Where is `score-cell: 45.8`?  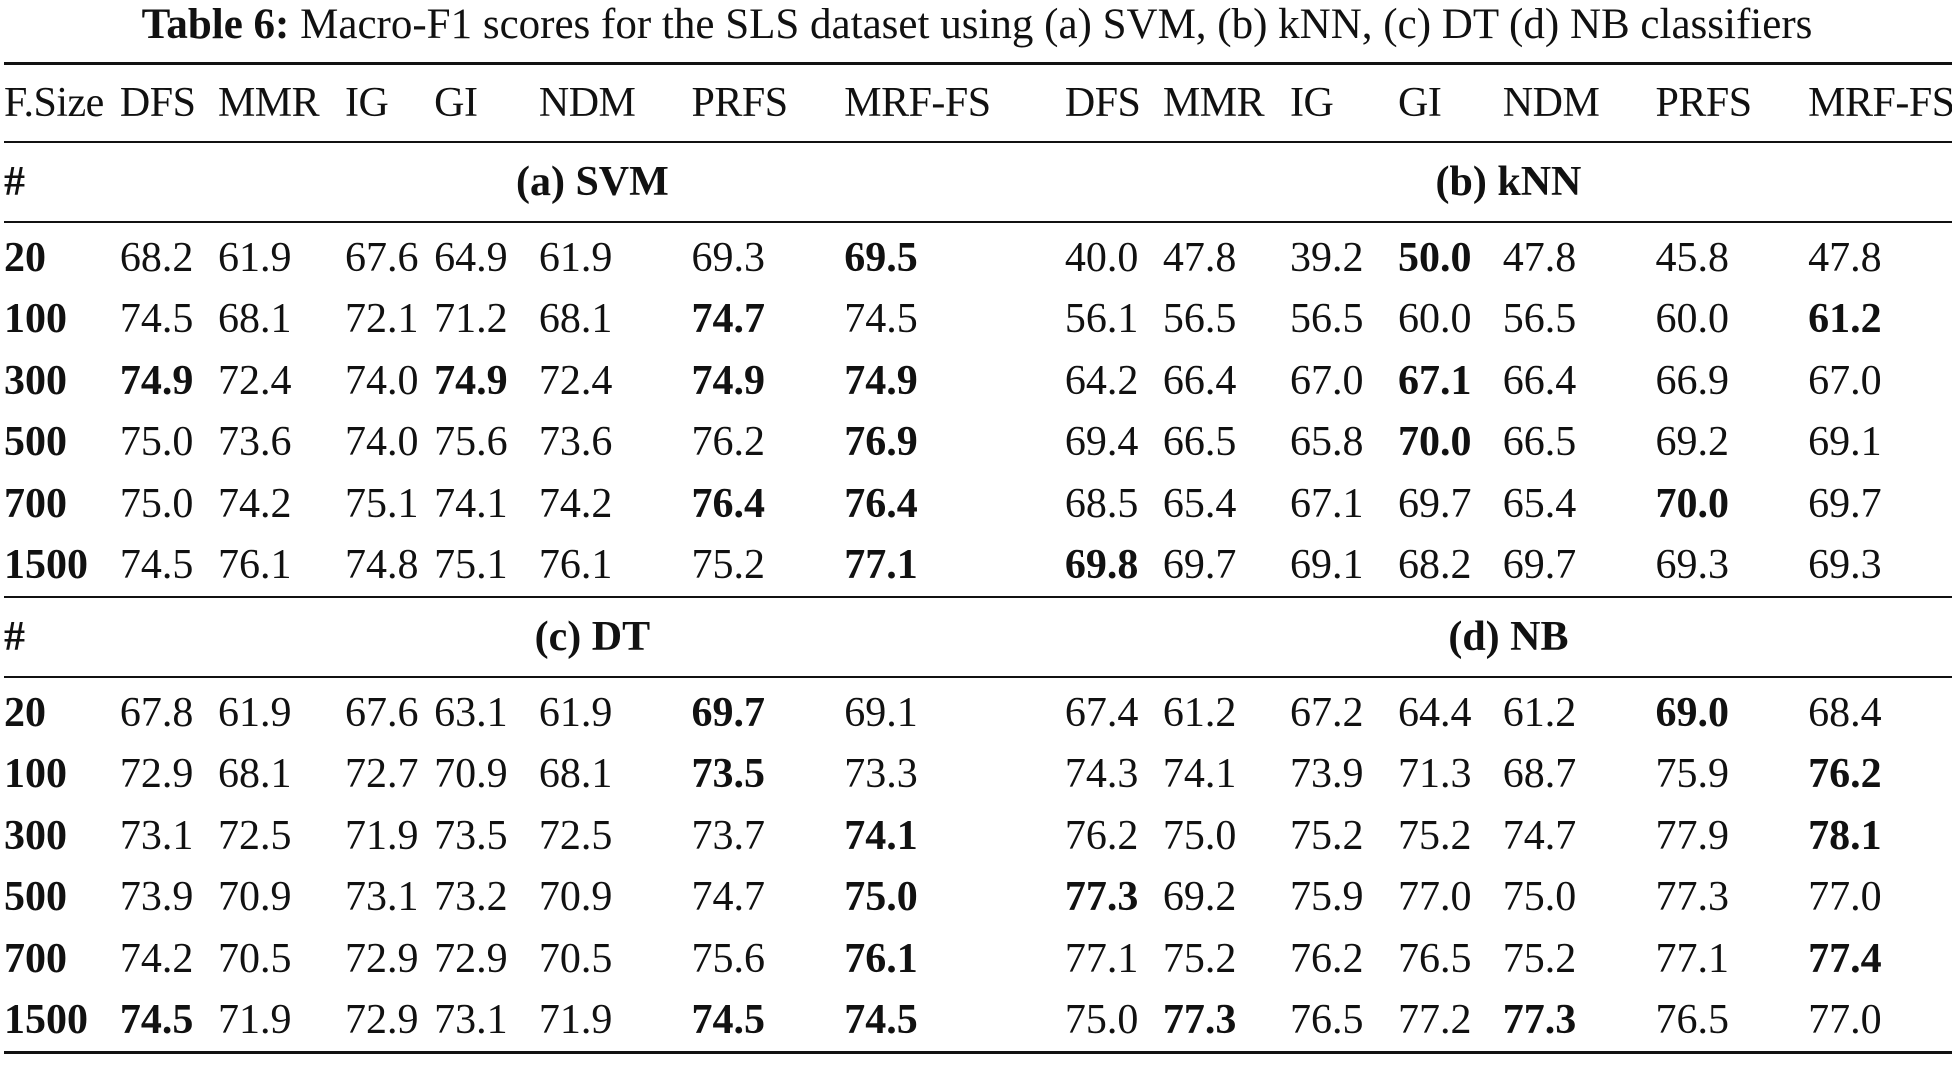 score-cell: 45.8 is located at coordinates (1692, 257).